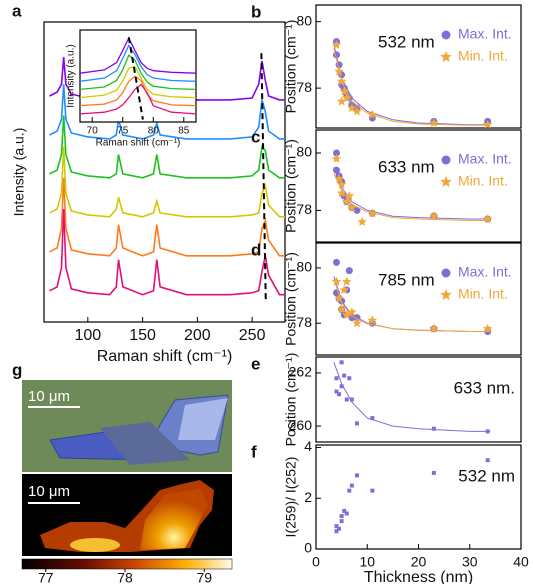  Describe the element at coordinates (486, 475) in the screenshot. I see `annotation: 532 nm` at that location.